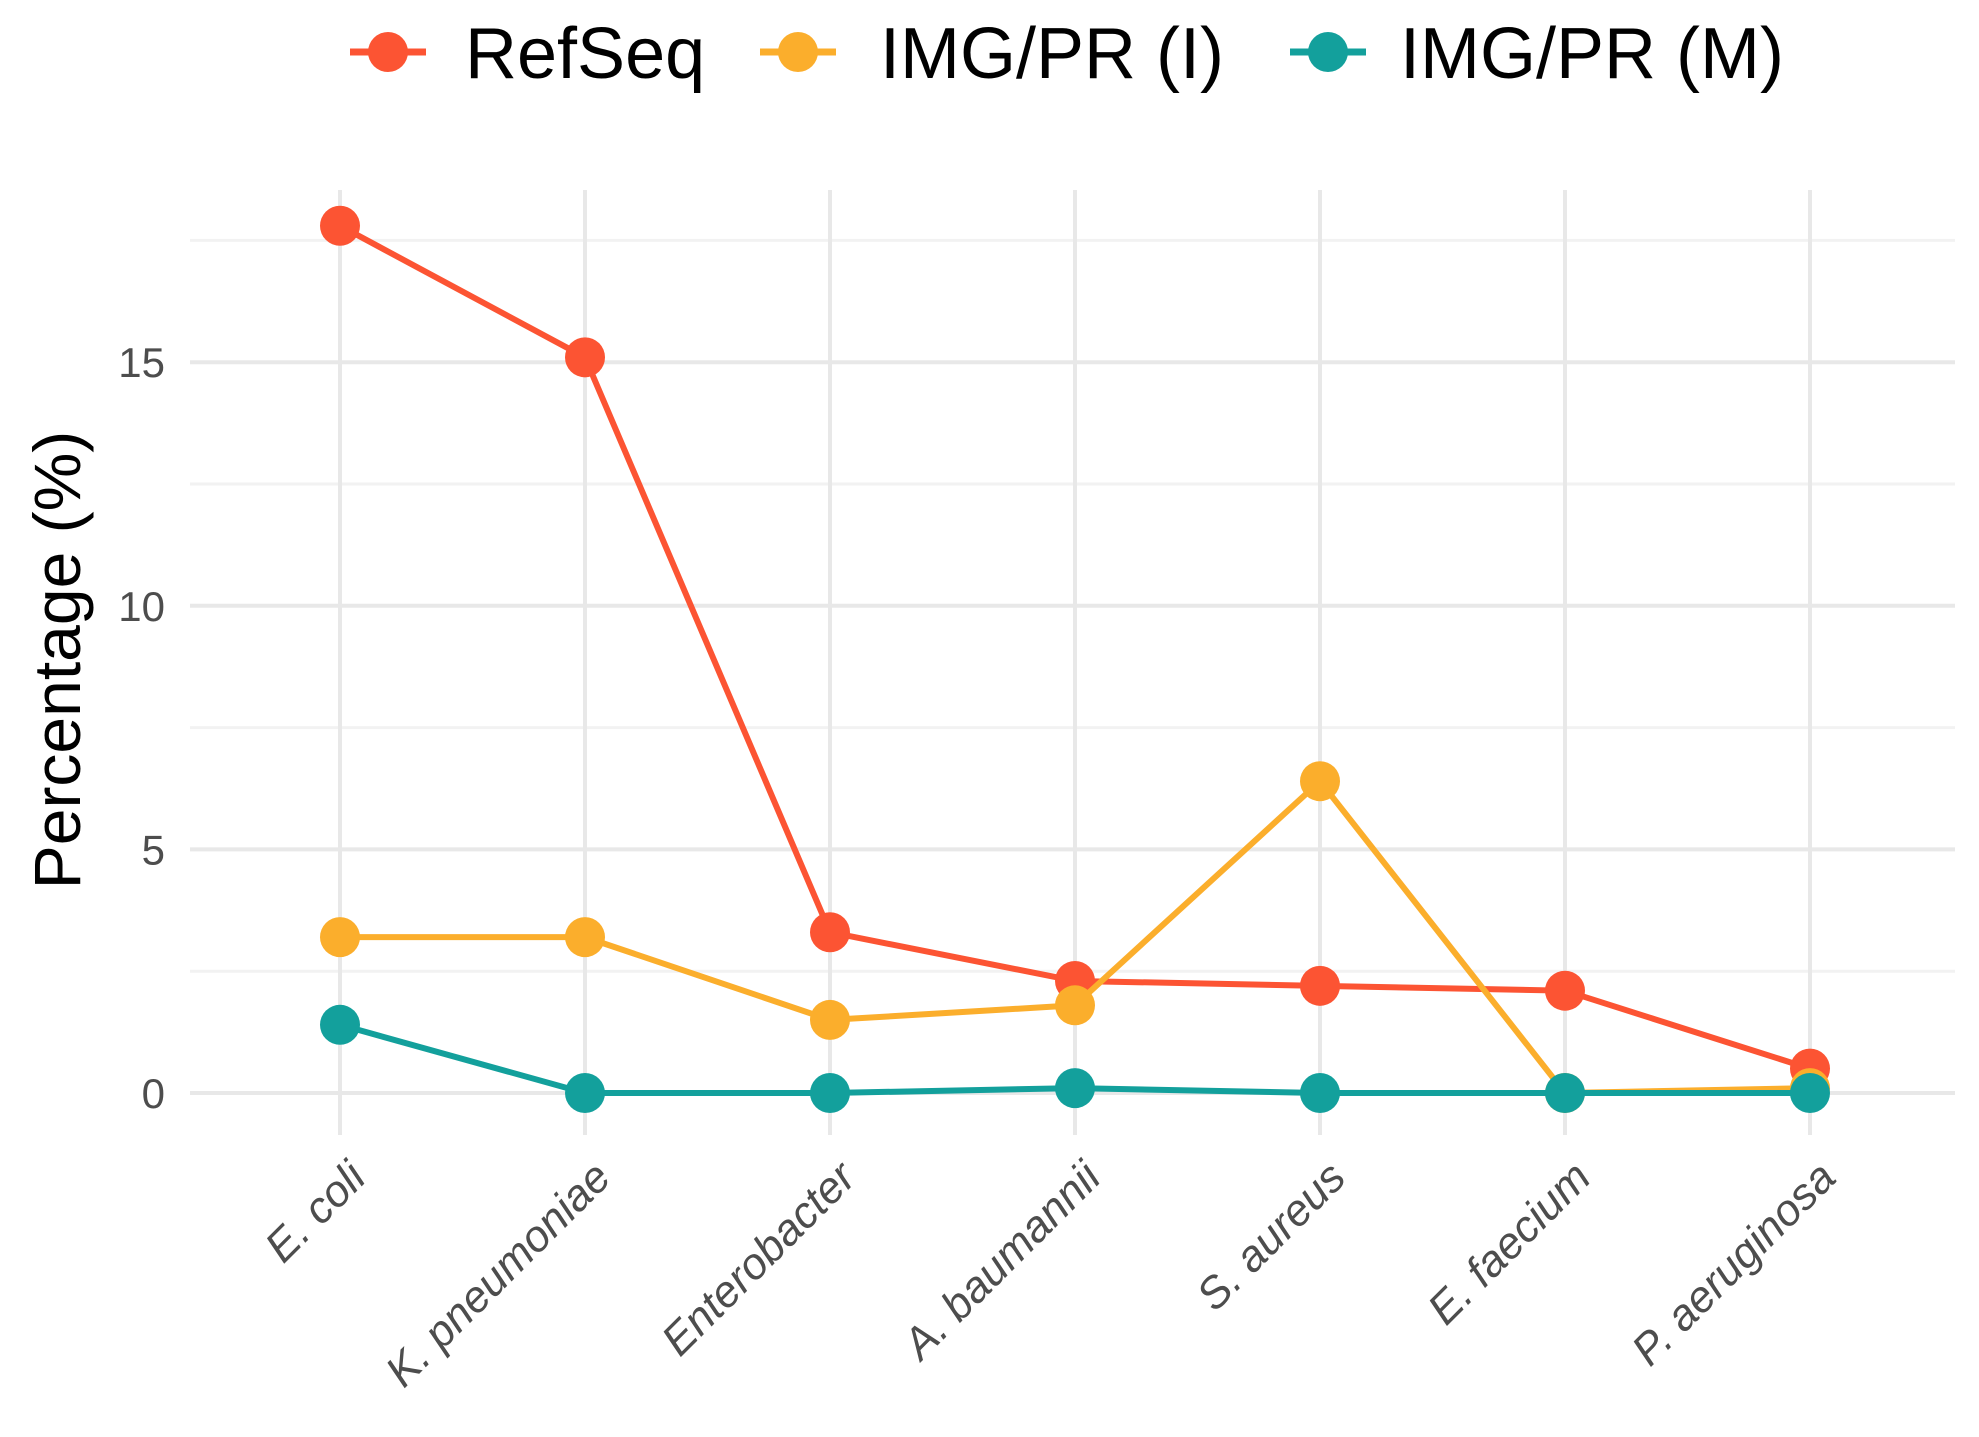 The height and width of the screenshot is (1437, 1979). I want to click on y-axis-ticks: 0 5 10 15, so click(141, 728).